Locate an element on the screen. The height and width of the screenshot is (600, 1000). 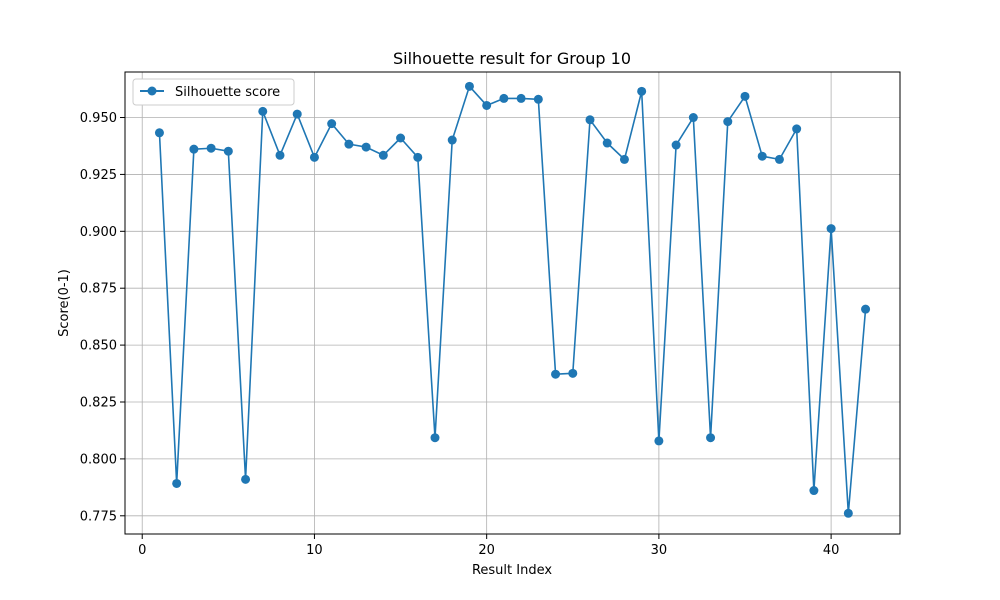
legend-label: Silhouette score is located at coordinates (227, 92).